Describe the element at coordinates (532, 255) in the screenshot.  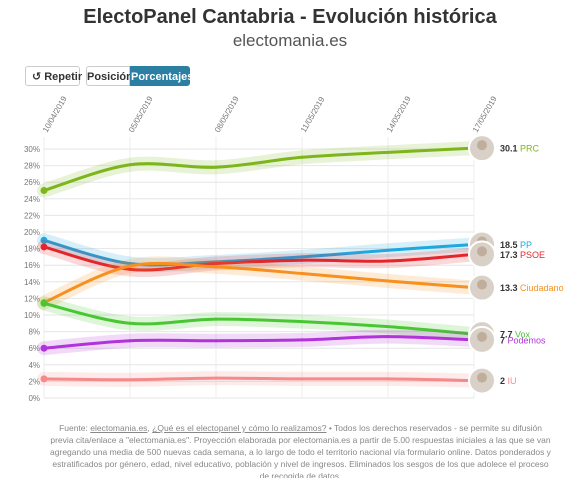
I see `end-name-psoe: PSOE` at that location.